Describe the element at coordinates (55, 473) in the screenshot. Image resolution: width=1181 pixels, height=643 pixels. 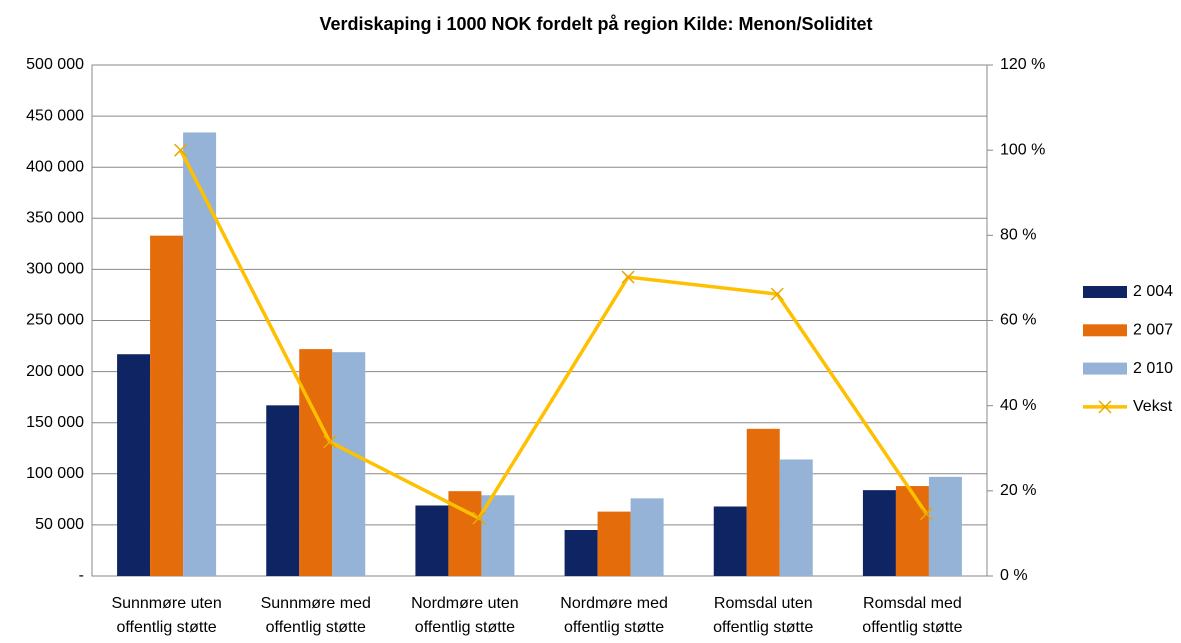
I see `y-tick-label: 100 000` at that location.